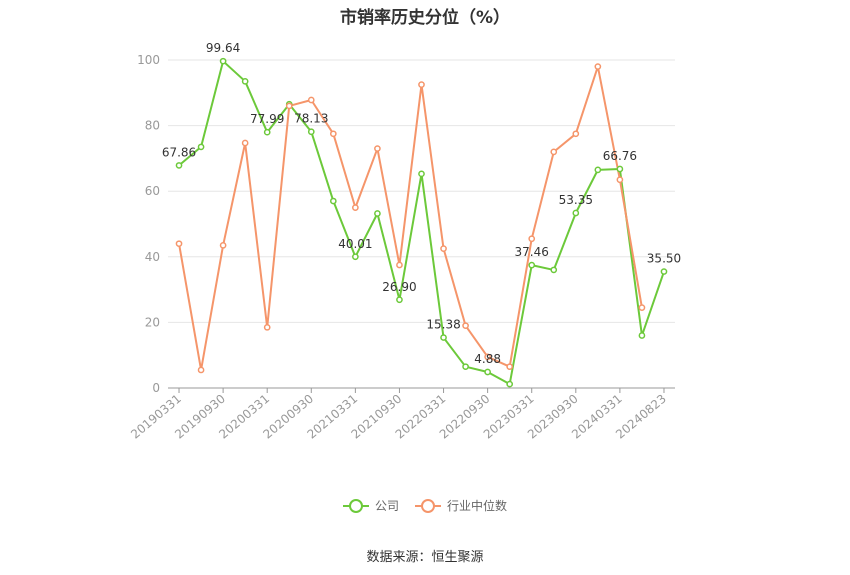 This screenshot has height=575, width=850. What do you see at coordinates (443, 325) in the screenshot?
I see `data-label: 15.38` at bounding box center [443, 325].